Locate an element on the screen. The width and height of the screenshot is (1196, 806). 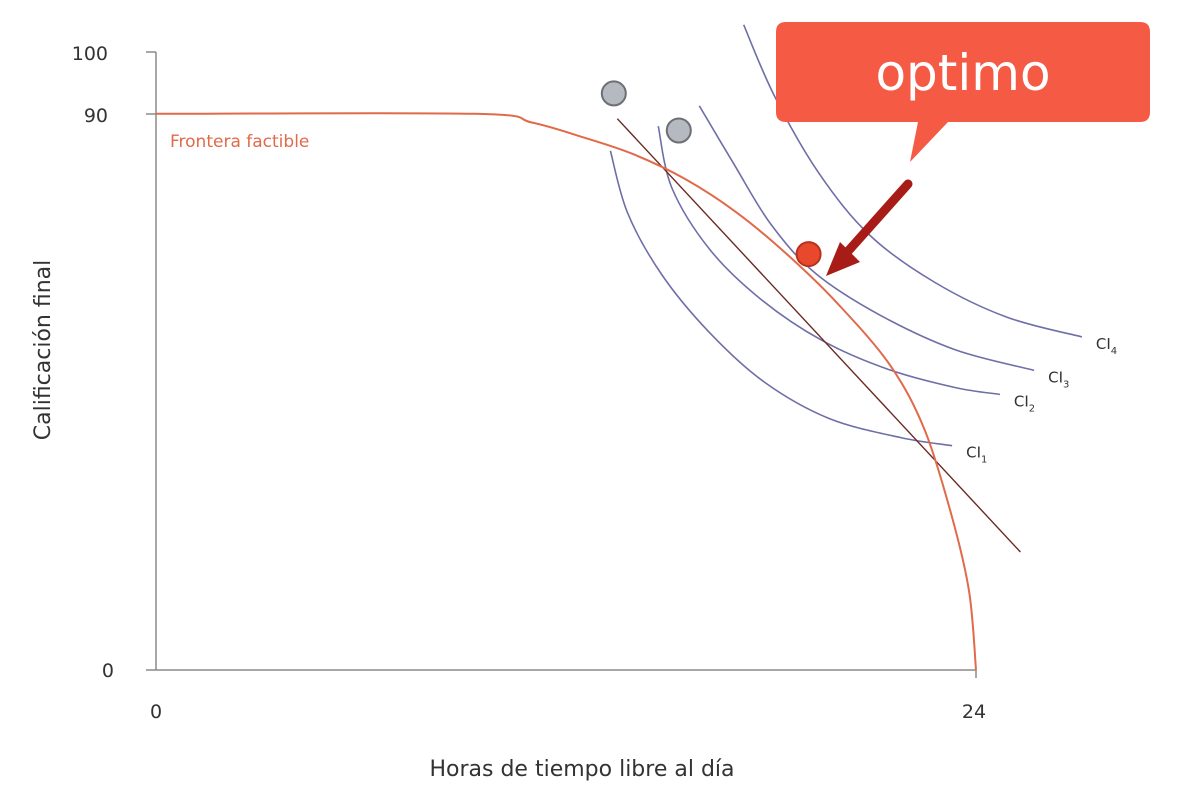
ci-label-2: CI2 is located at coordinates (1024, 403).